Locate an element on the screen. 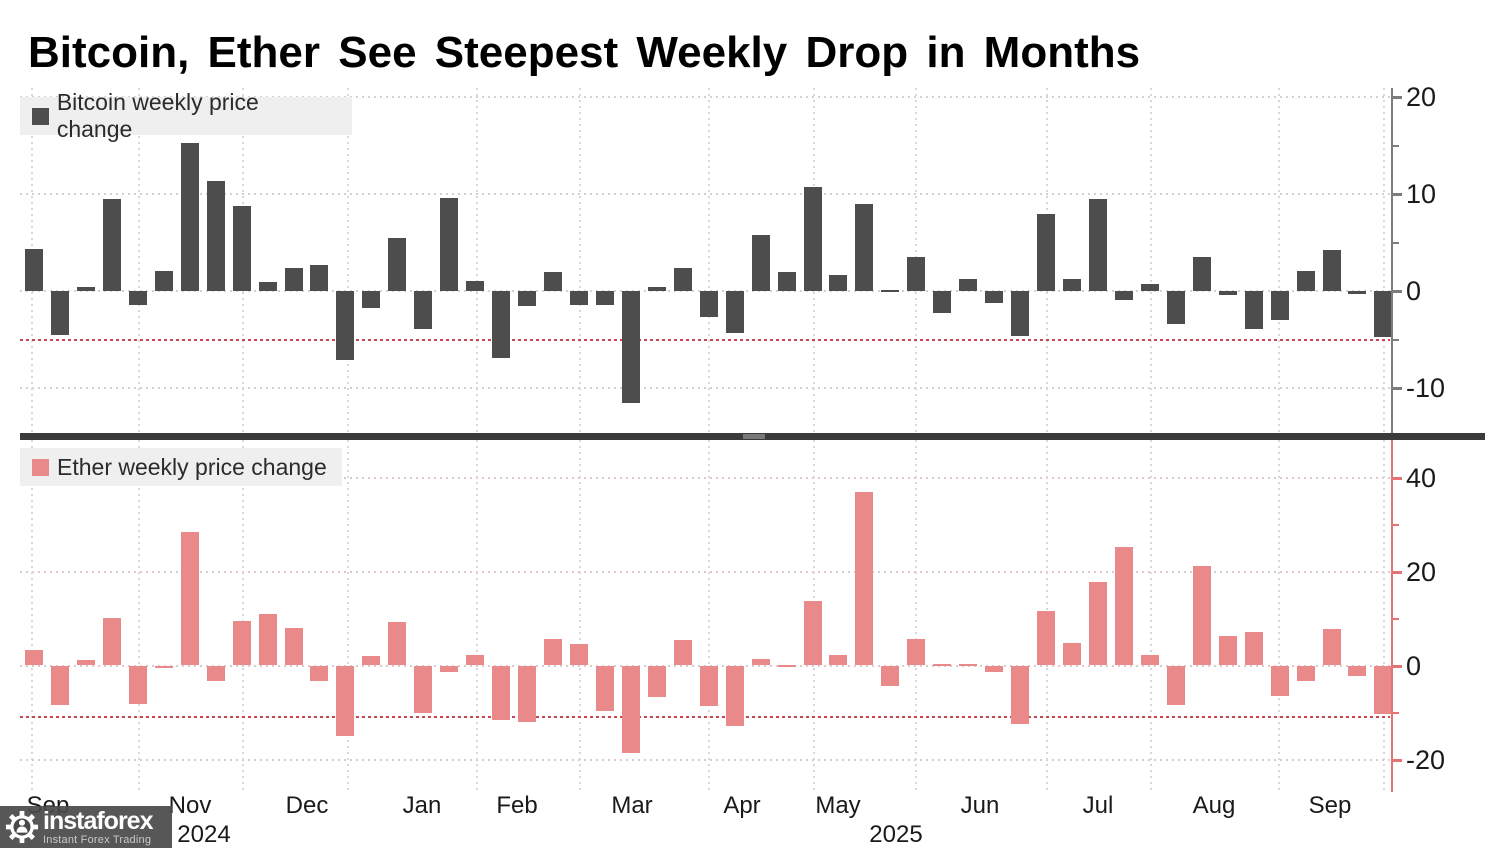  ether-tick-label-0: 0 is located at coordinates (1414, 665).